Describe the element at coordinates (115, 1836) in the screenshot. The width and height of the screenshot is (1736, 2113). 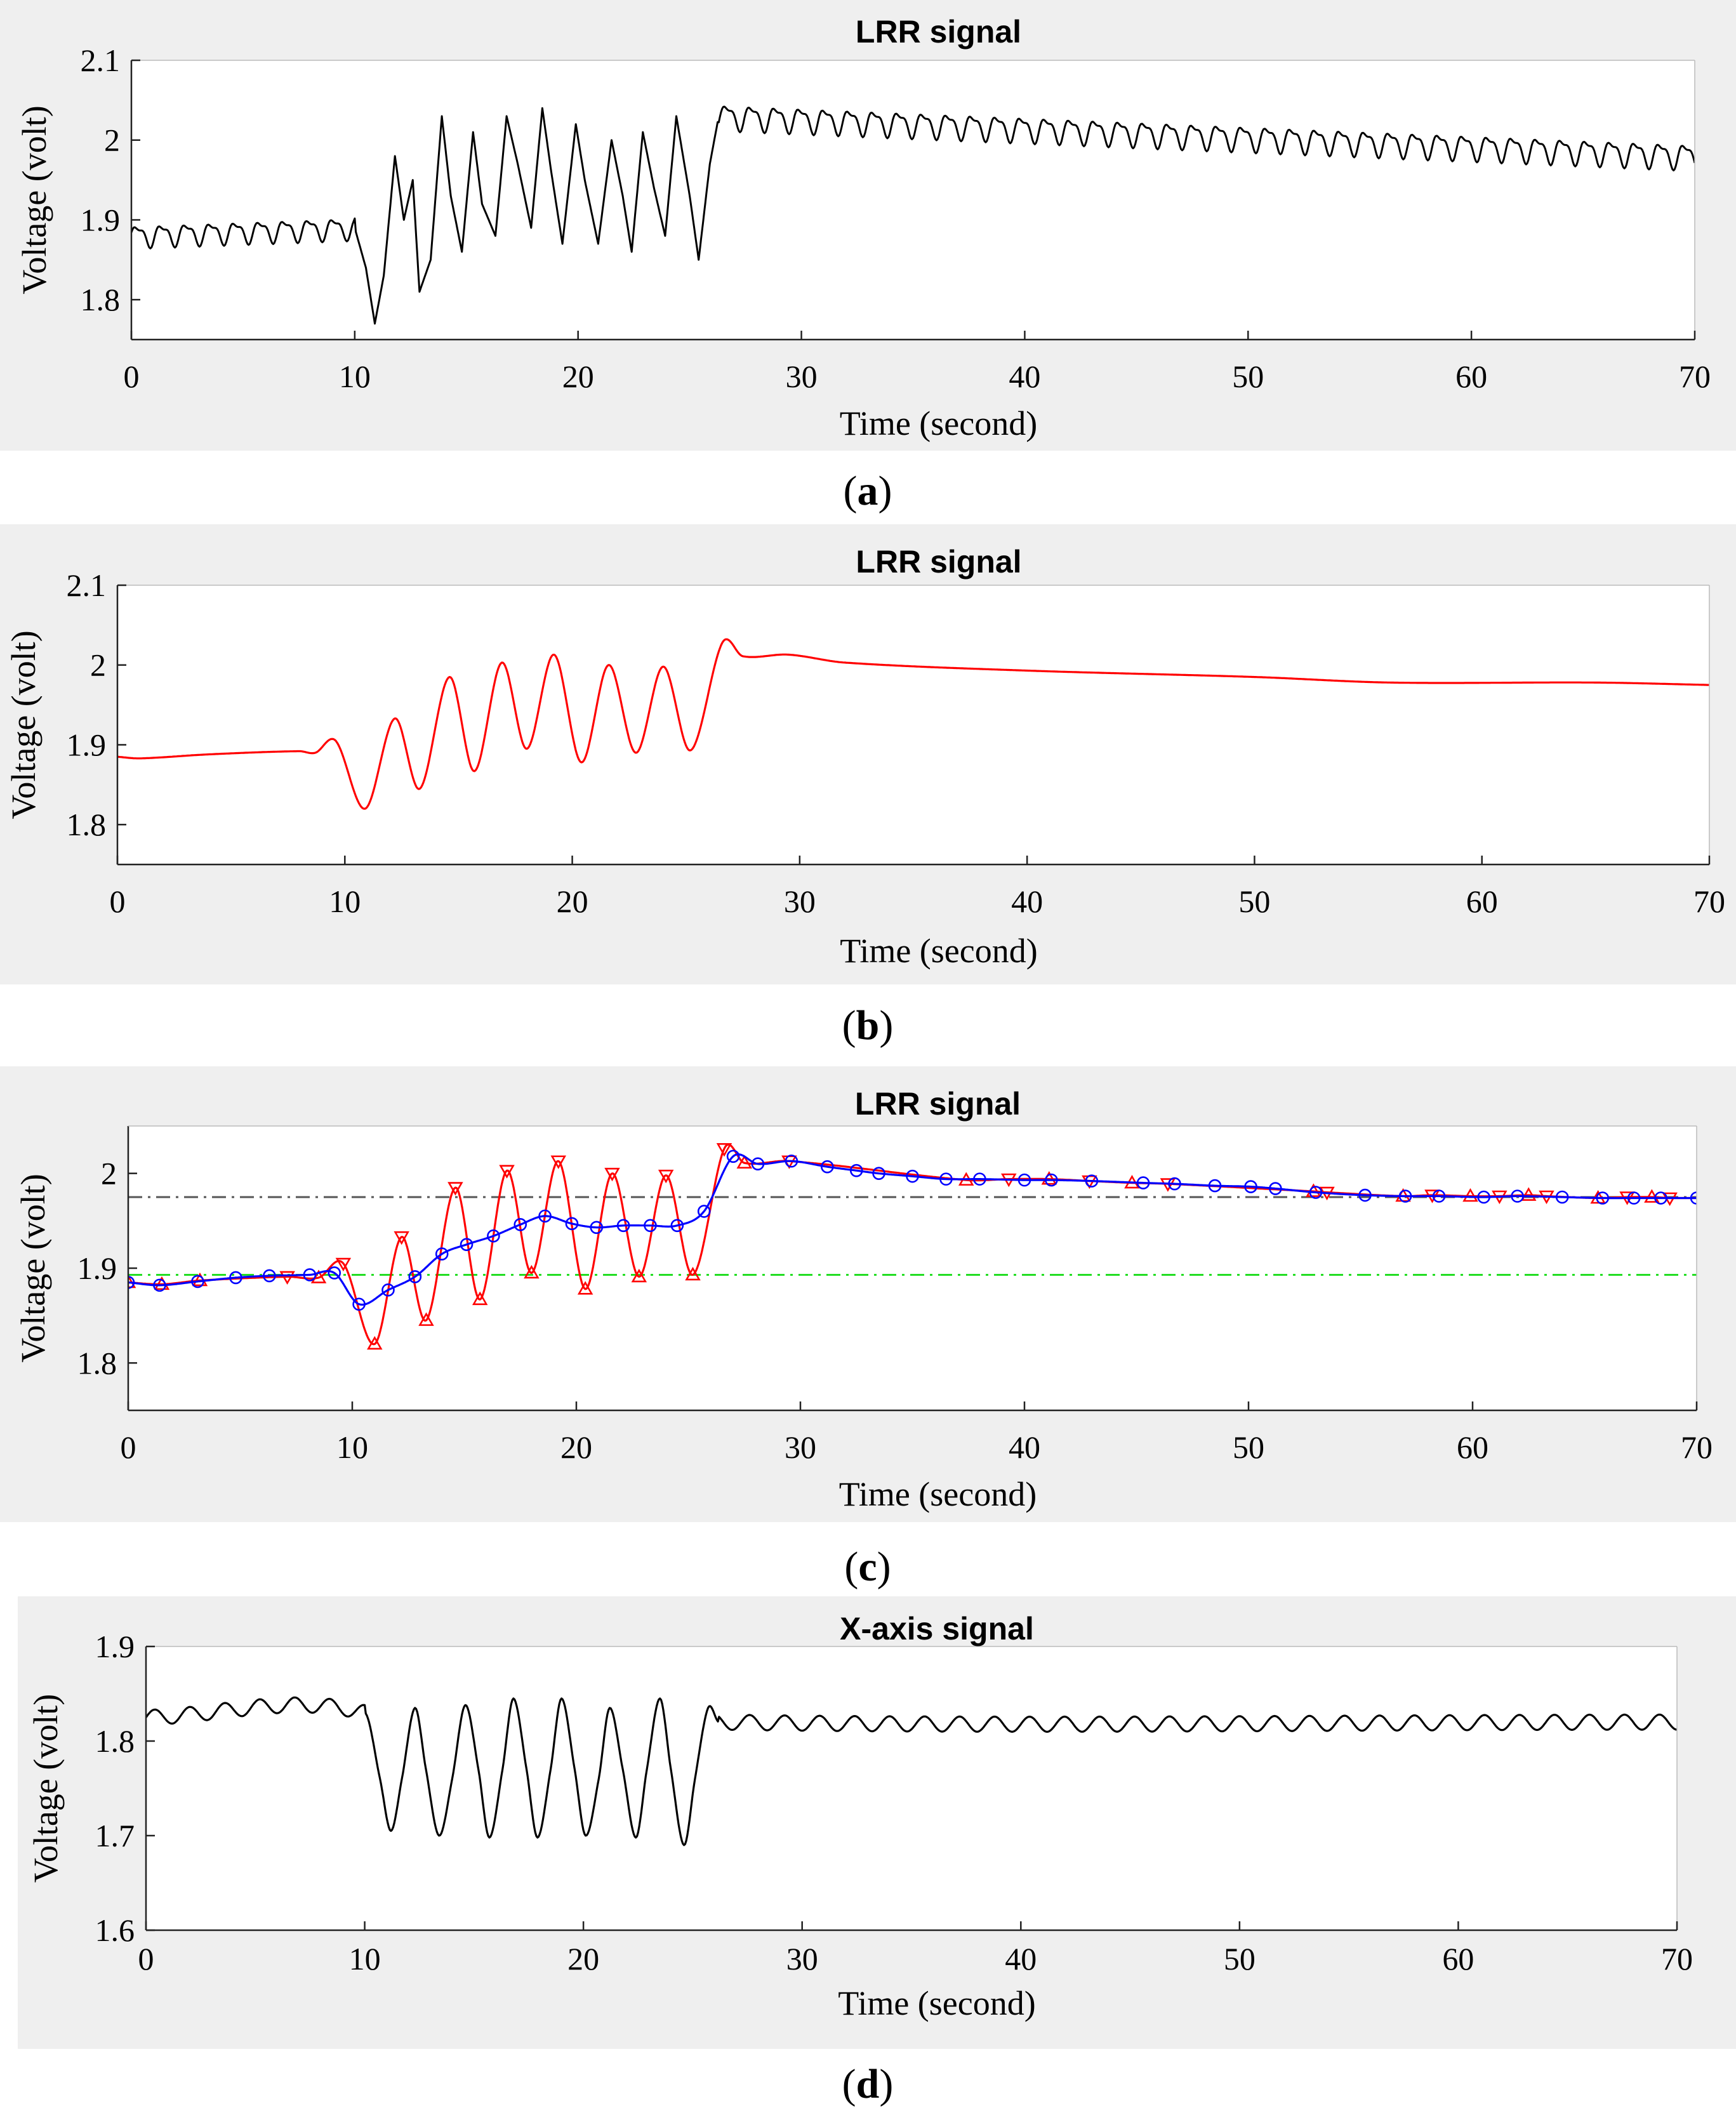
I see `y-tick-label: 1.7` at that location.